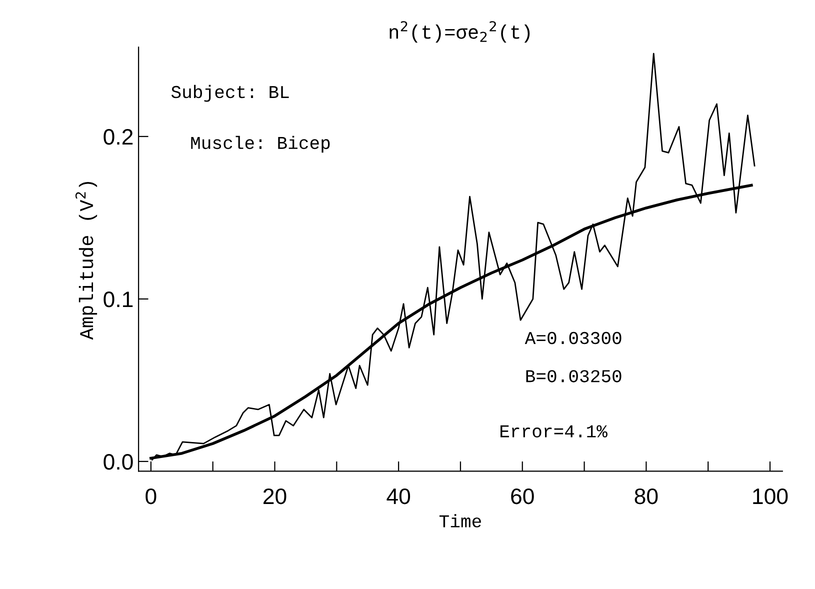  I want to click on y-tick-label: 0.0, so click(118, 462).